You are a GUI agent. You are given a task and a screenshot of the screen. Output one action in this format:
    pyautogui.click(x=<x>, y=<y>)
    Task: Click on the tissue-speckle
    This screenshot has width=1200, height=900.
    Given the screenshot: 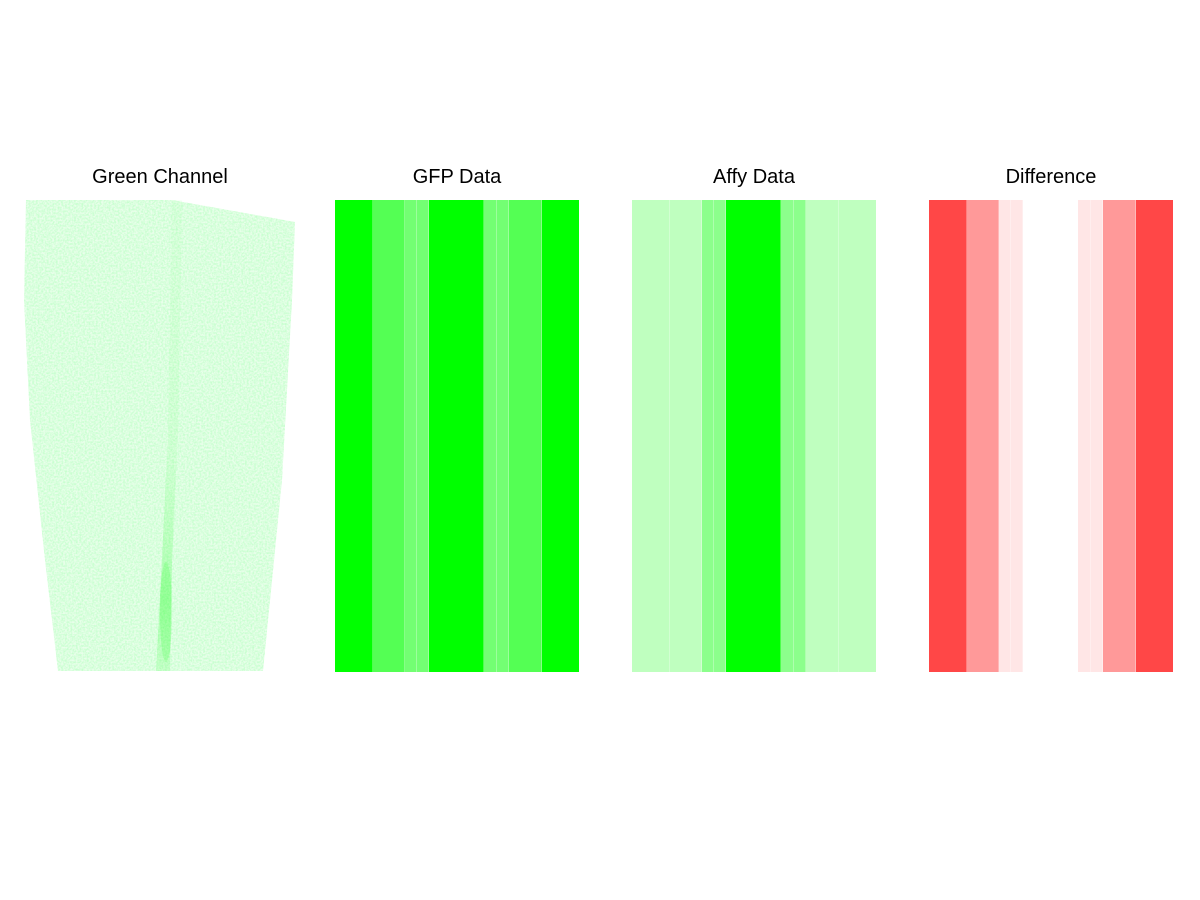 What is the action you would take?
    pyautogui.click(x=159, y=435)
    